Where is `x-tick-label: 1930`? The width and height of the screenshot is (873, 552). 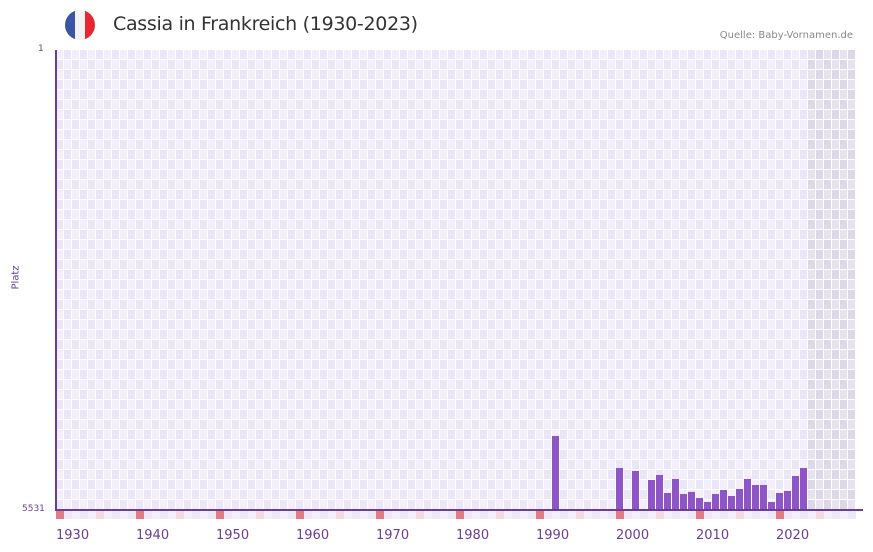
x-tick-label: 1930 is located at coordinates (73, 535).